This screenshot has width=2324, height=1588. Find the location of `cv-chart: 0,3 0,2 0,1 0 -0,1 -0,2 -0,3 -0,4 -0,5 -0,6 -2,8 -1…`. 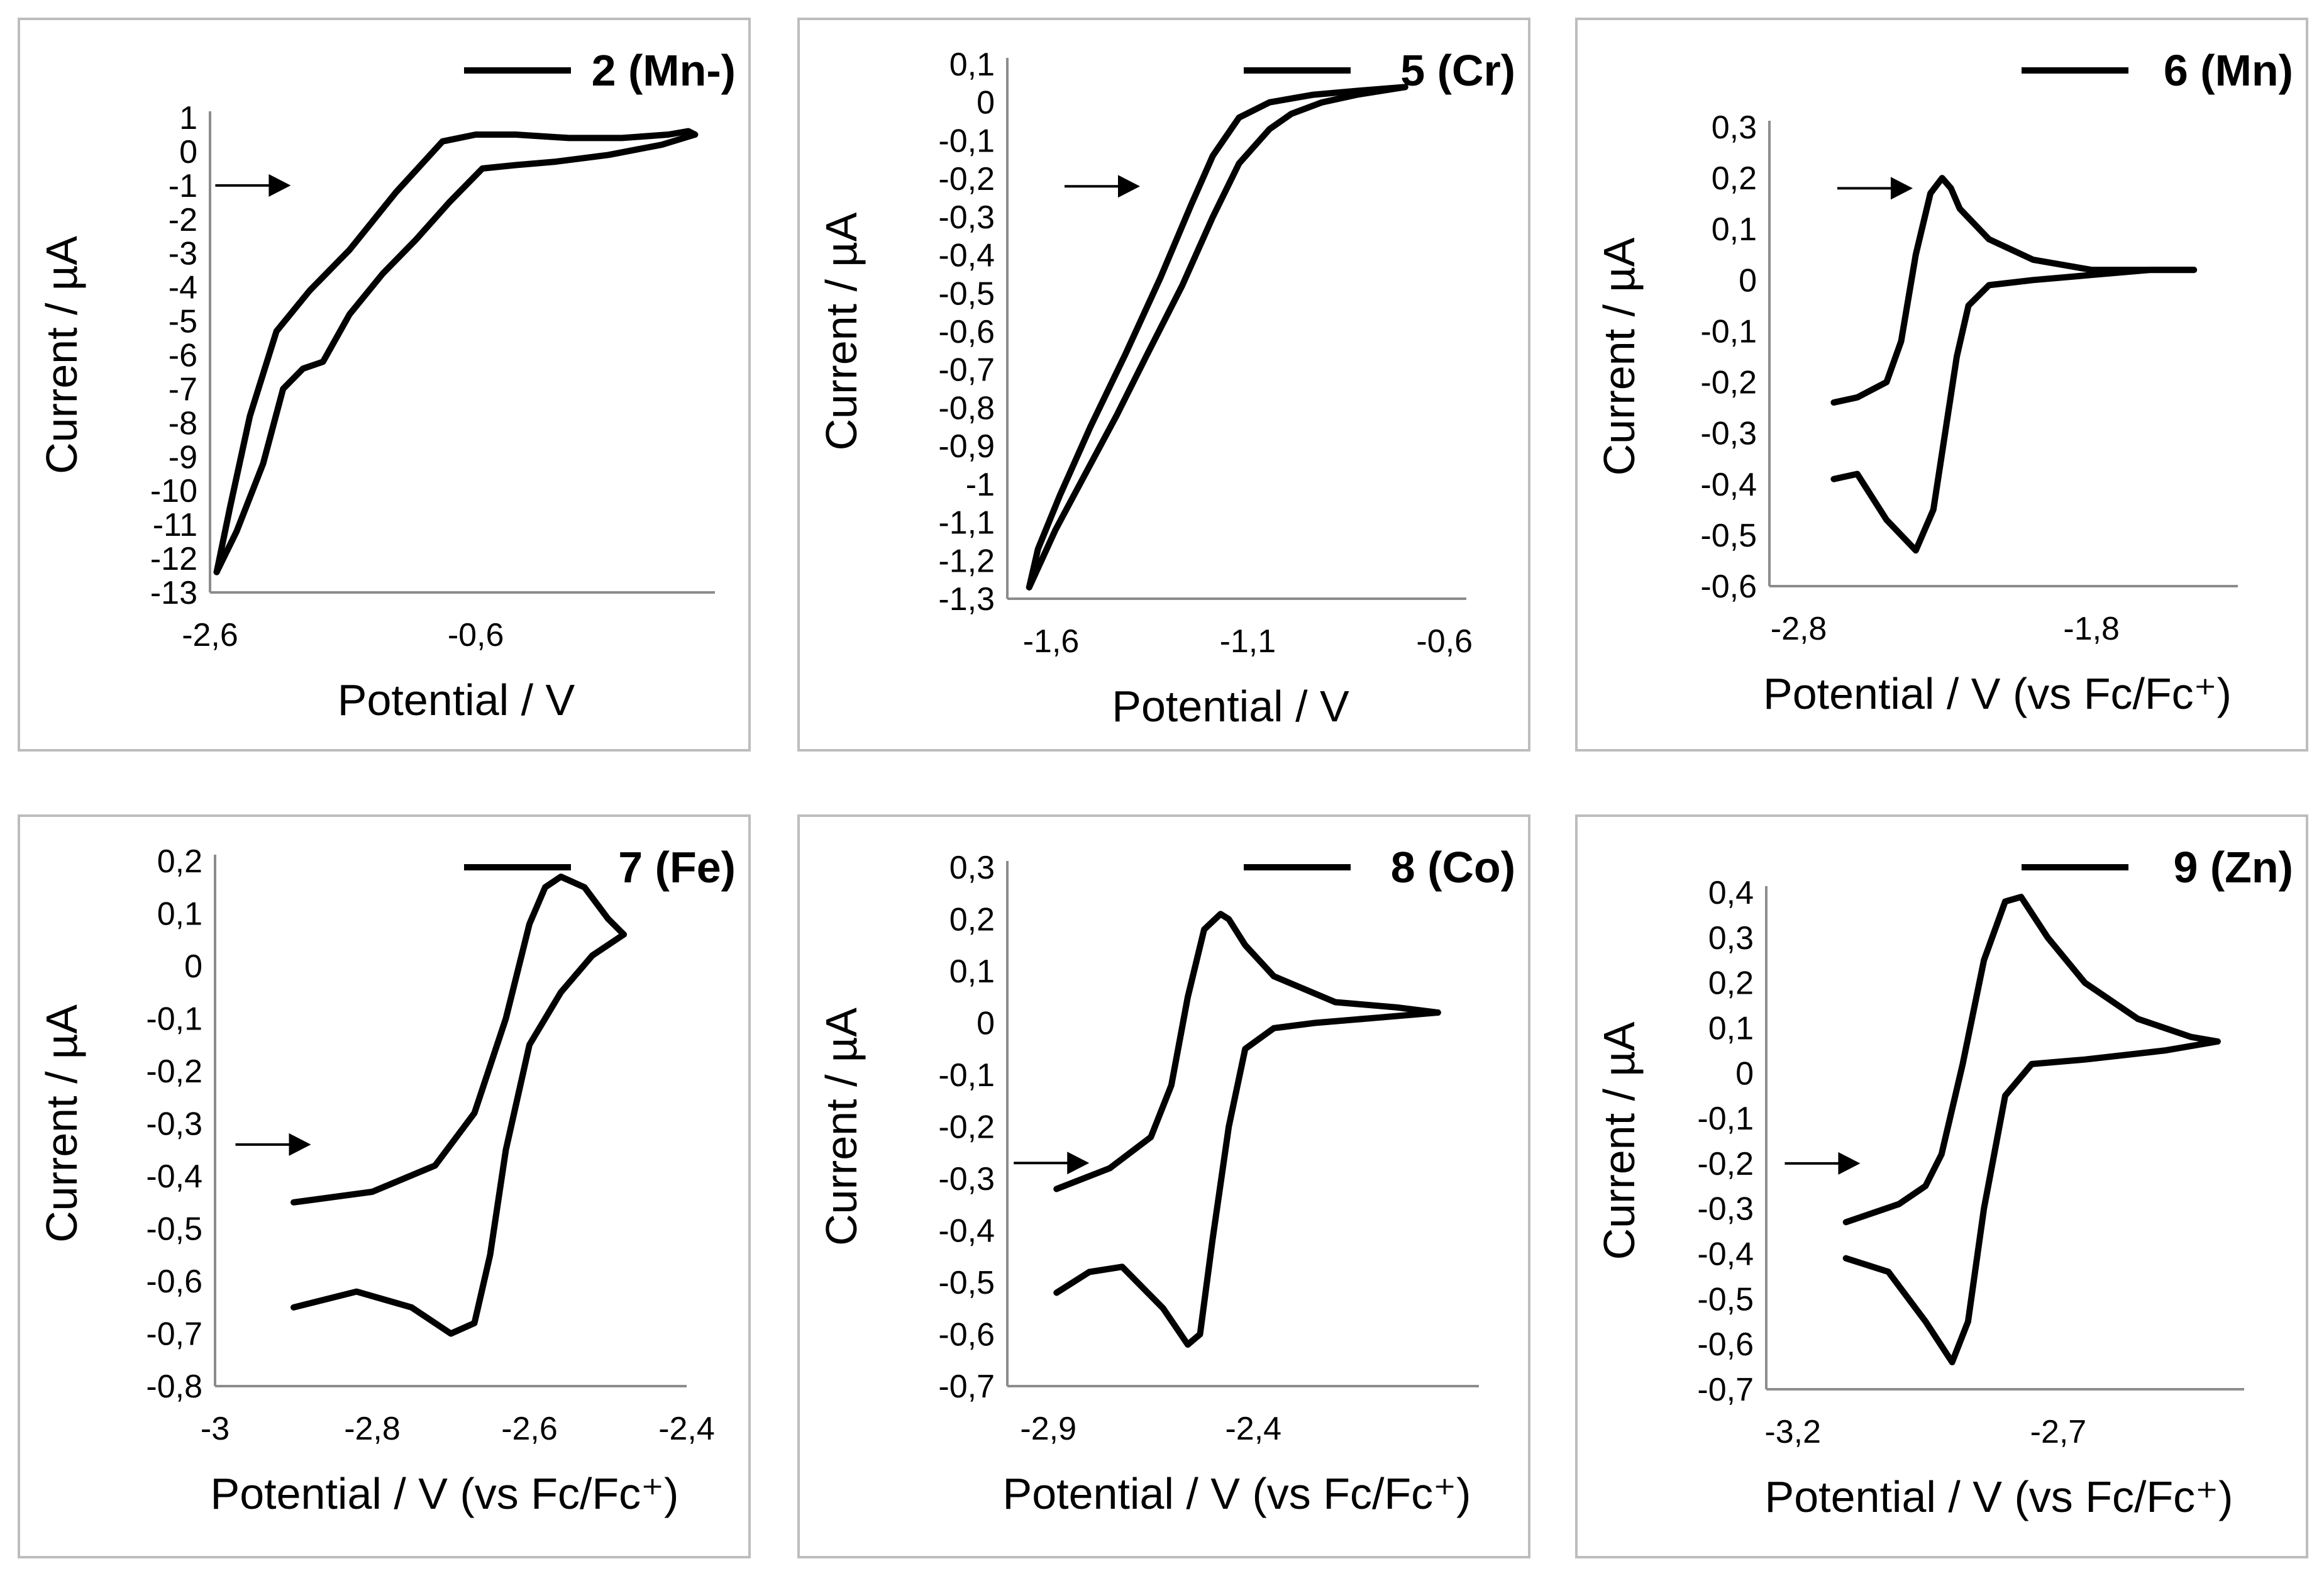

cv-chart: 0,3 0,2 0,1 0 -0,1 -0,2 -0,3 -0,4 -0,5 -0,6 -2,8 -1… is located at coordinates (1944, 382).